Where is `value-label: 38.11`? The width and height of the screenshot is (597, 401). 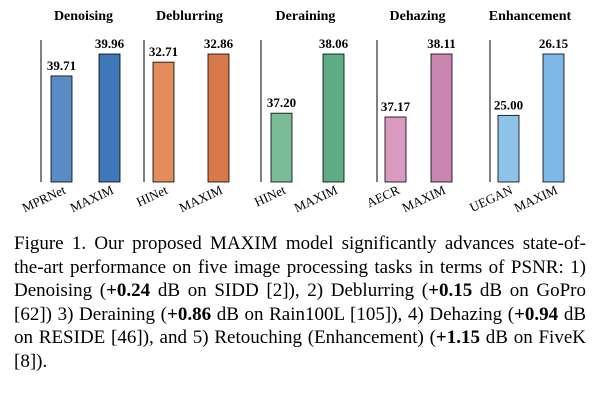
value-label: 38.11 is located at coordinates (441, 43).